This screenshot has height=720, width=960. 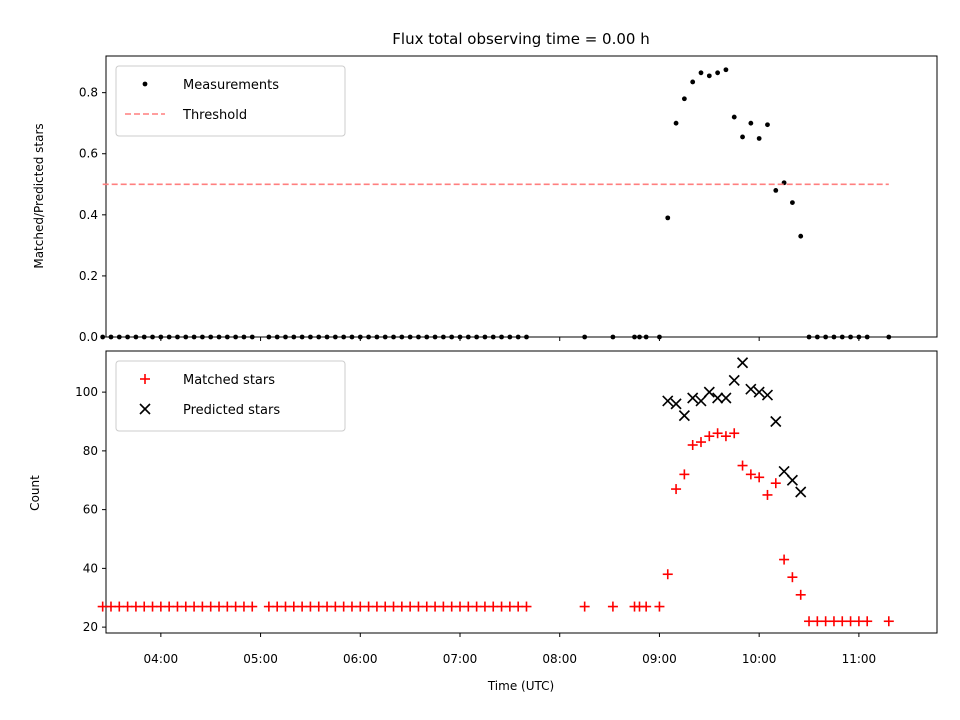 What do you see at coordinates (520, 686) in the screenshot?
I see `x-axis-label: Time (UTC)` at bounding box center [520, 686].